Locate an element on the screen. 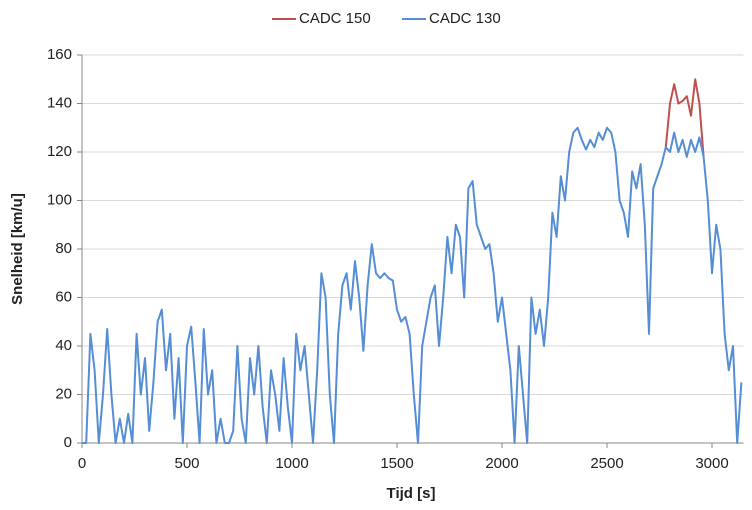 The width and height of the screenshot is (752, 510). y-tick-label: 80 is located at coordinates (63, 248).